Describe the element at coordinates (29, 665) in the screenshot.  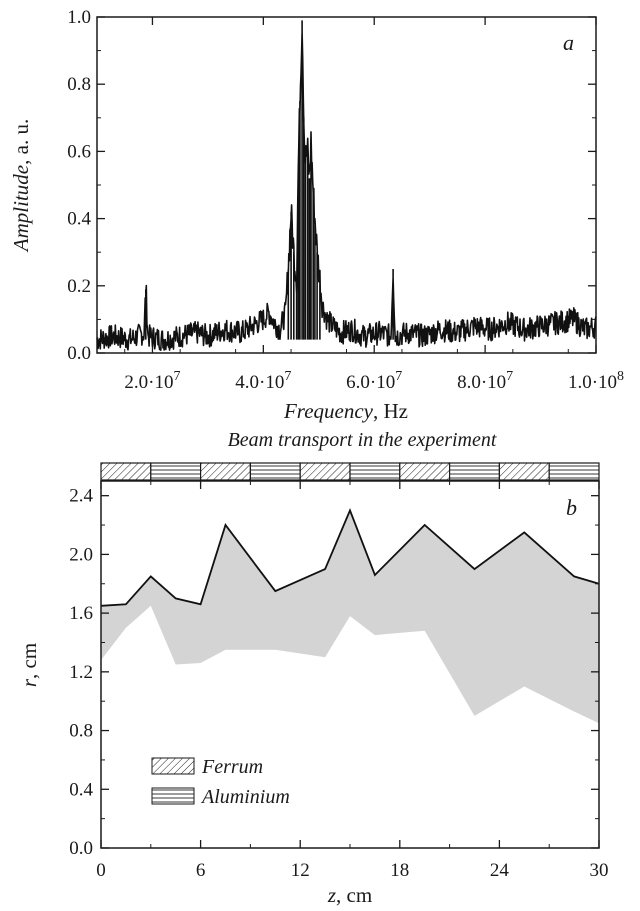
I see `panel-b-y-axis-label: r, cm` at that location.